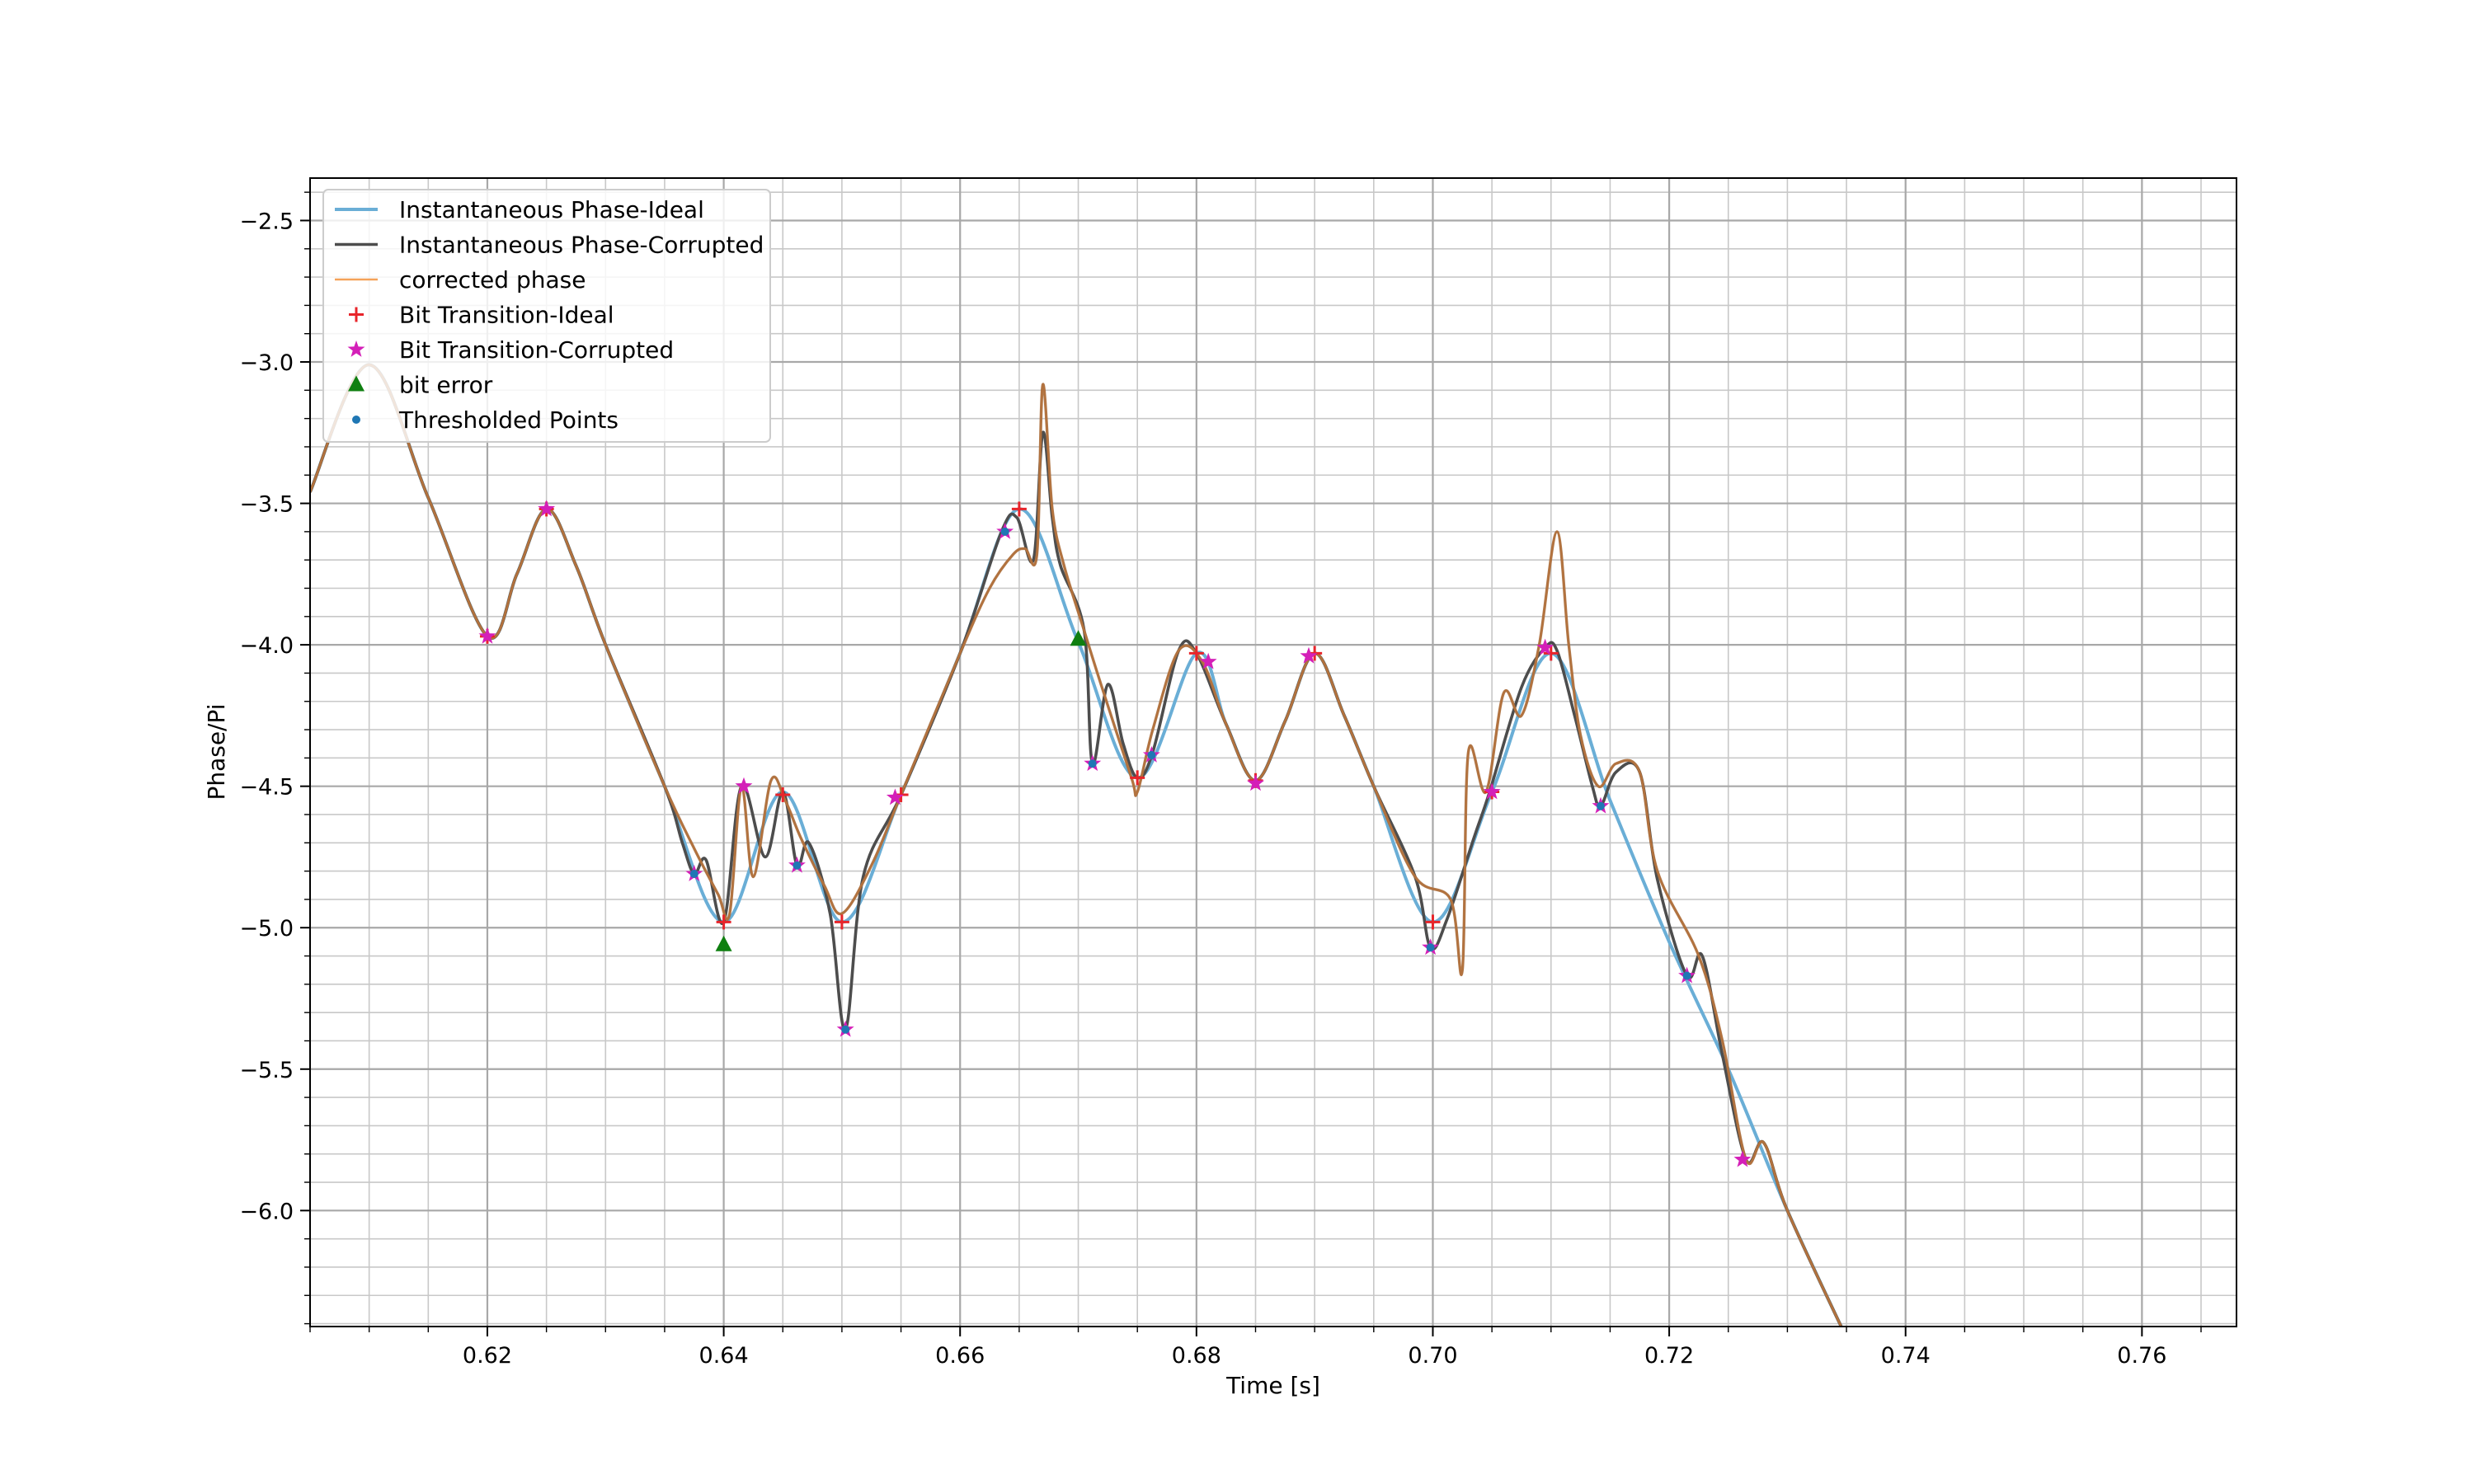 The image size is (2474, 1484). What do you see at coordinates (960, 1356) in the screenshot?
I see `x-tick-label: 0.66` at bounding box center [960, 1356].